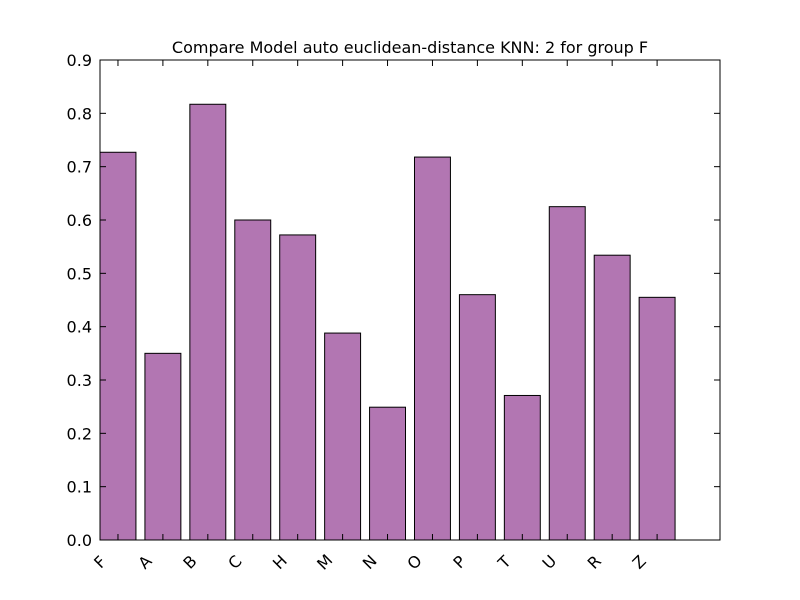  I want to click on y-tick-label: 0.7, so click(79, 167).